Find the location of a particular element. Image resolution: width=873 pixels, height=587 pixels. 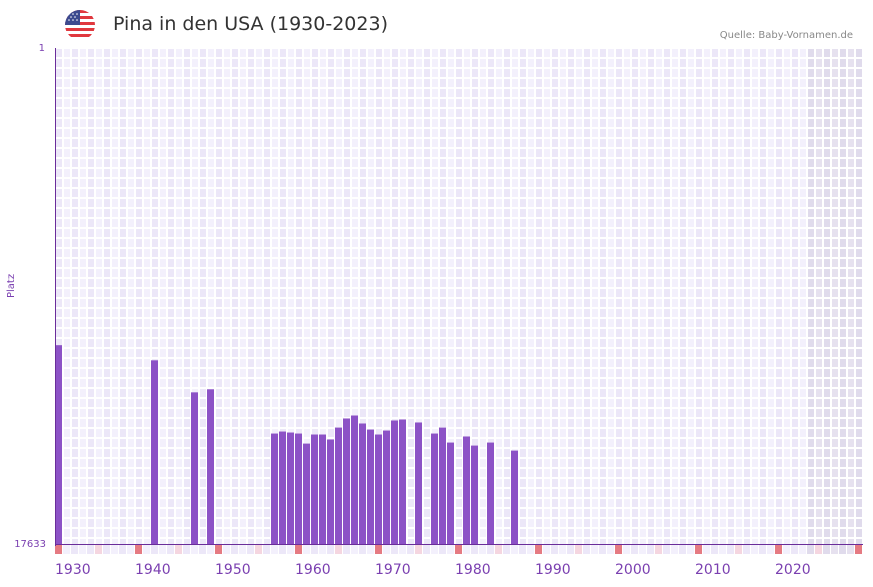

bar-1949 is located at coordinates (210, 467).